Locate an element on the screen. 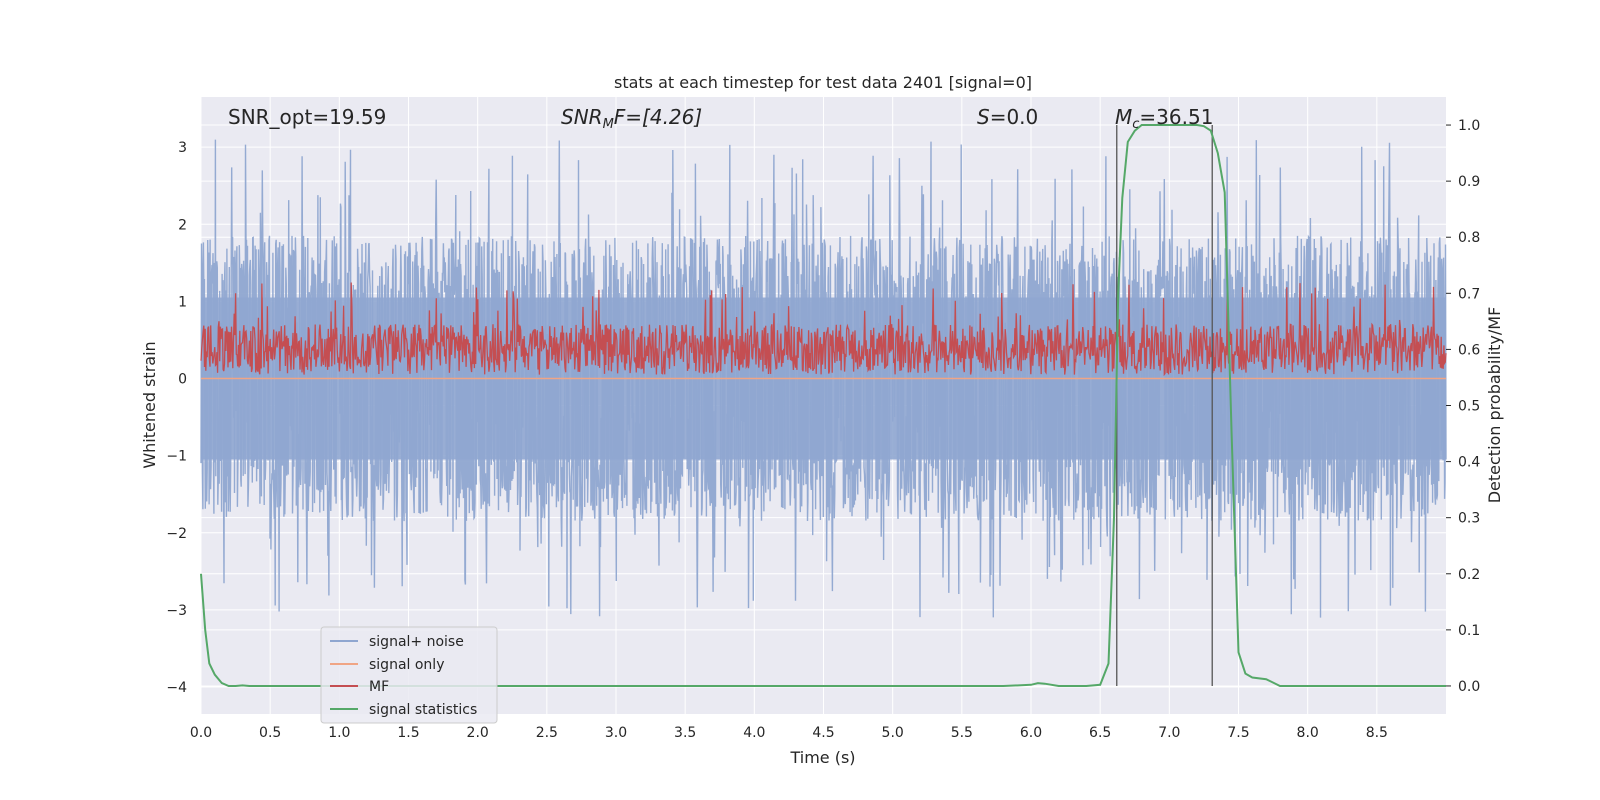 Image resolution: width=1600 pixels, height=800 pixels. y2-tick-label: 0.9 is located at coordinates (1469, 182).